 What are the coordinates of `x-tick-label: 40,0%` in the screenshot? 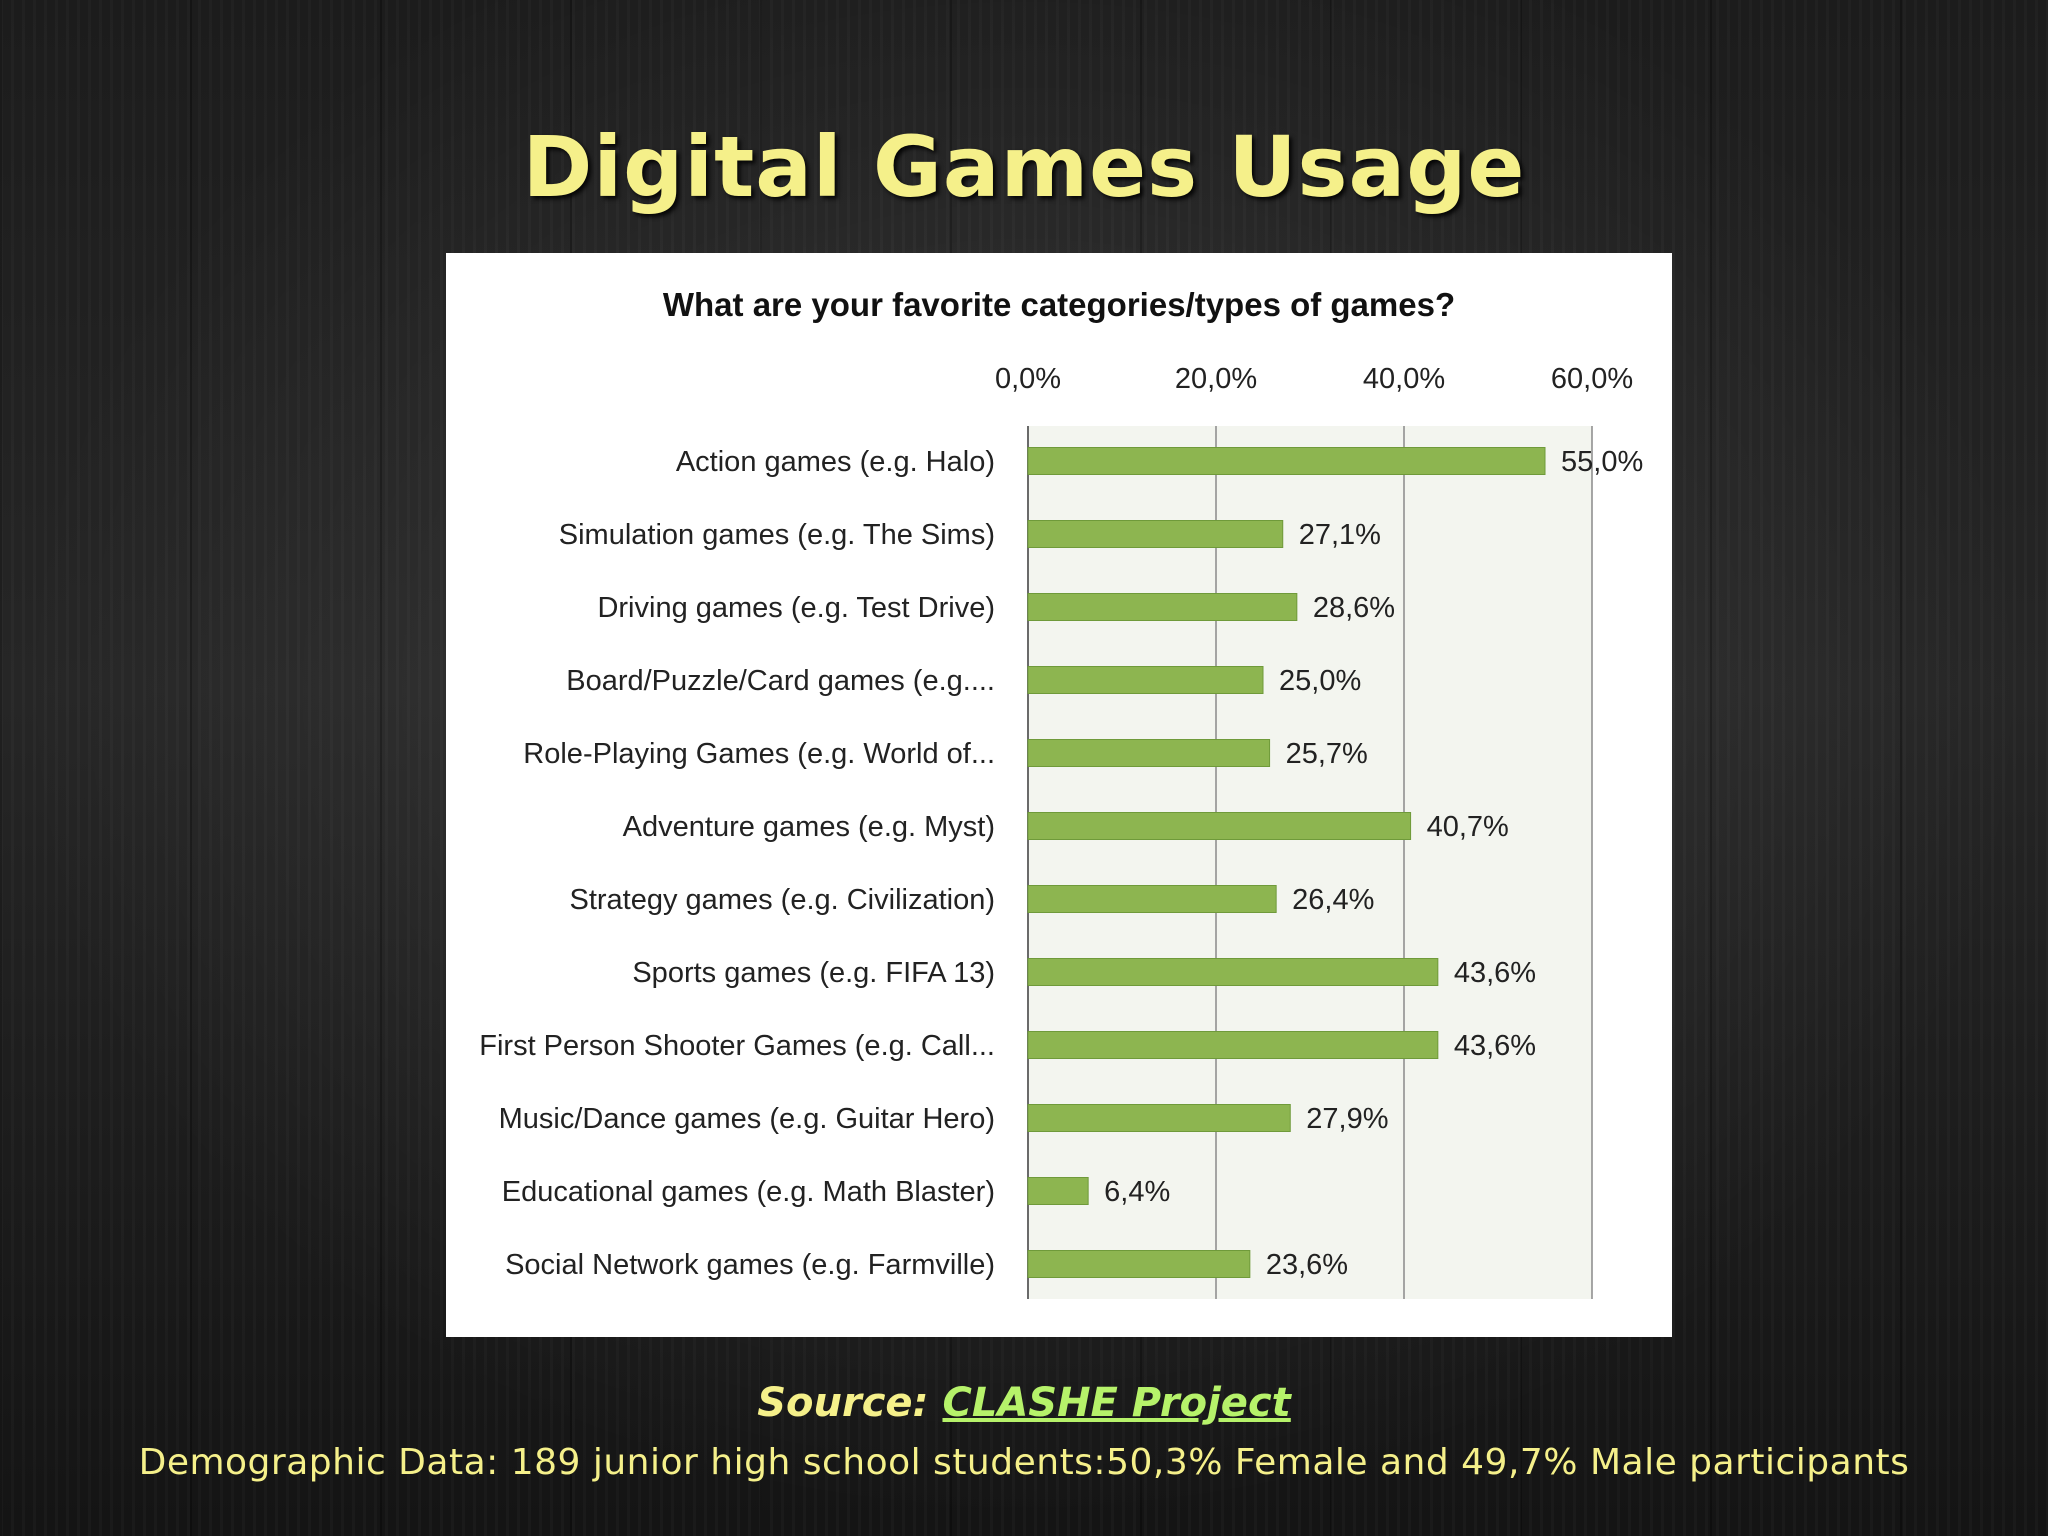 It's located at (1404, 379).